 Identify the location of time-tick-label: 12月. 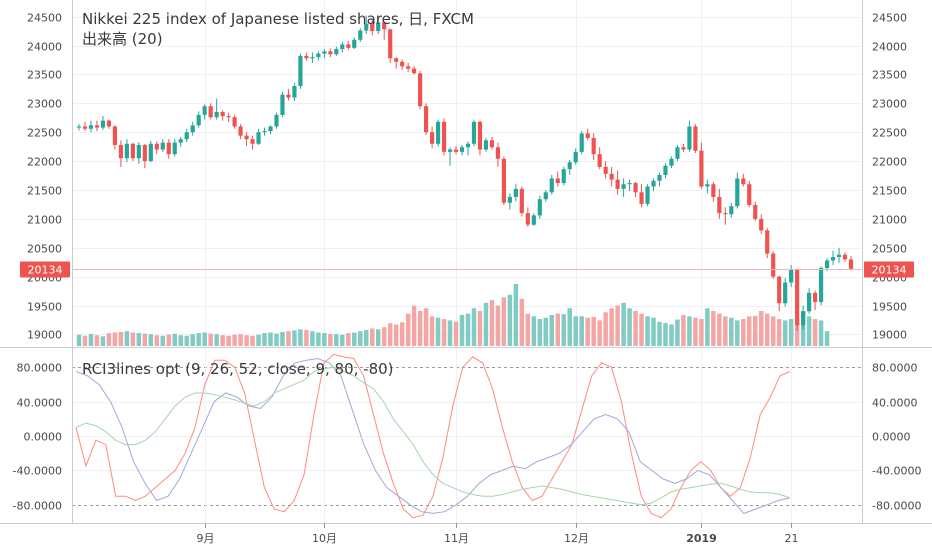
(576, 538).